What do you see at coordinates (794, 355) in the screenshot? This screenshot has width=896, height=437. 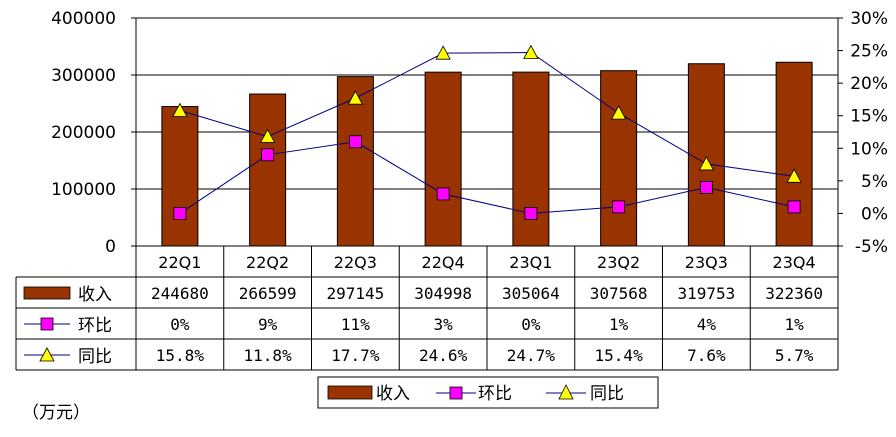 I see `table-cell: 5.7%` at bounding box center [794, 355].